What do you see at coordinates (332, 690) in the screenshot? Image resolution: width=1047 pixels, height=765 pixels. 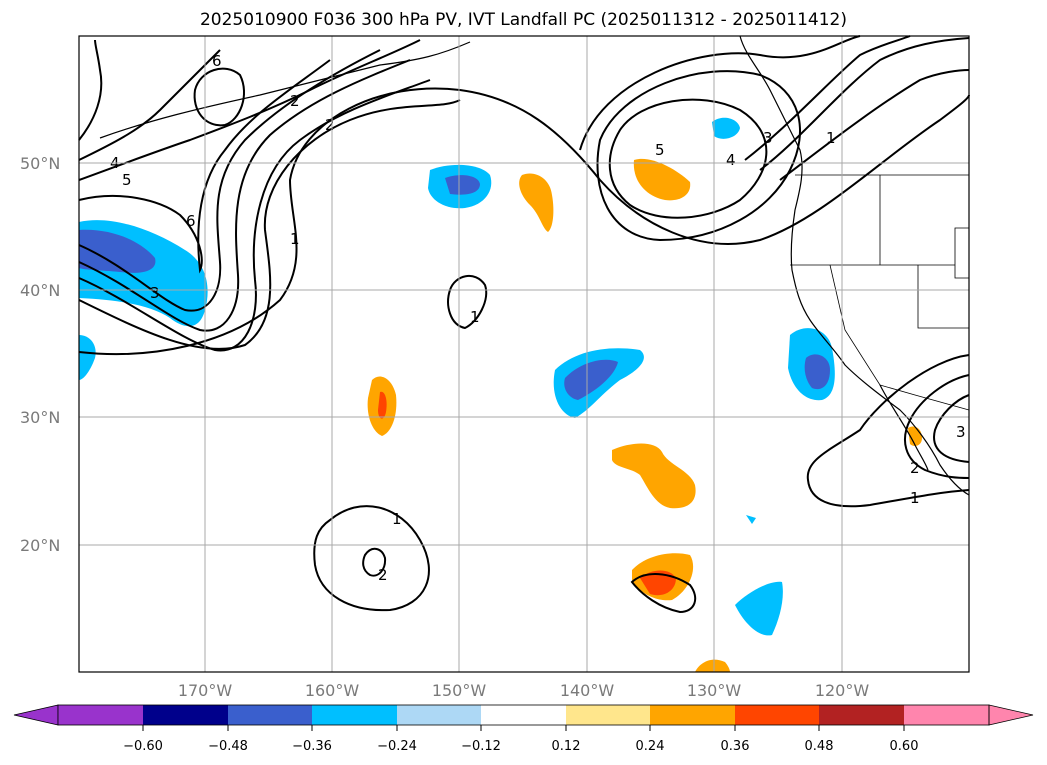 I see `lon-label: 160°W` at bounding box center [332, 690].